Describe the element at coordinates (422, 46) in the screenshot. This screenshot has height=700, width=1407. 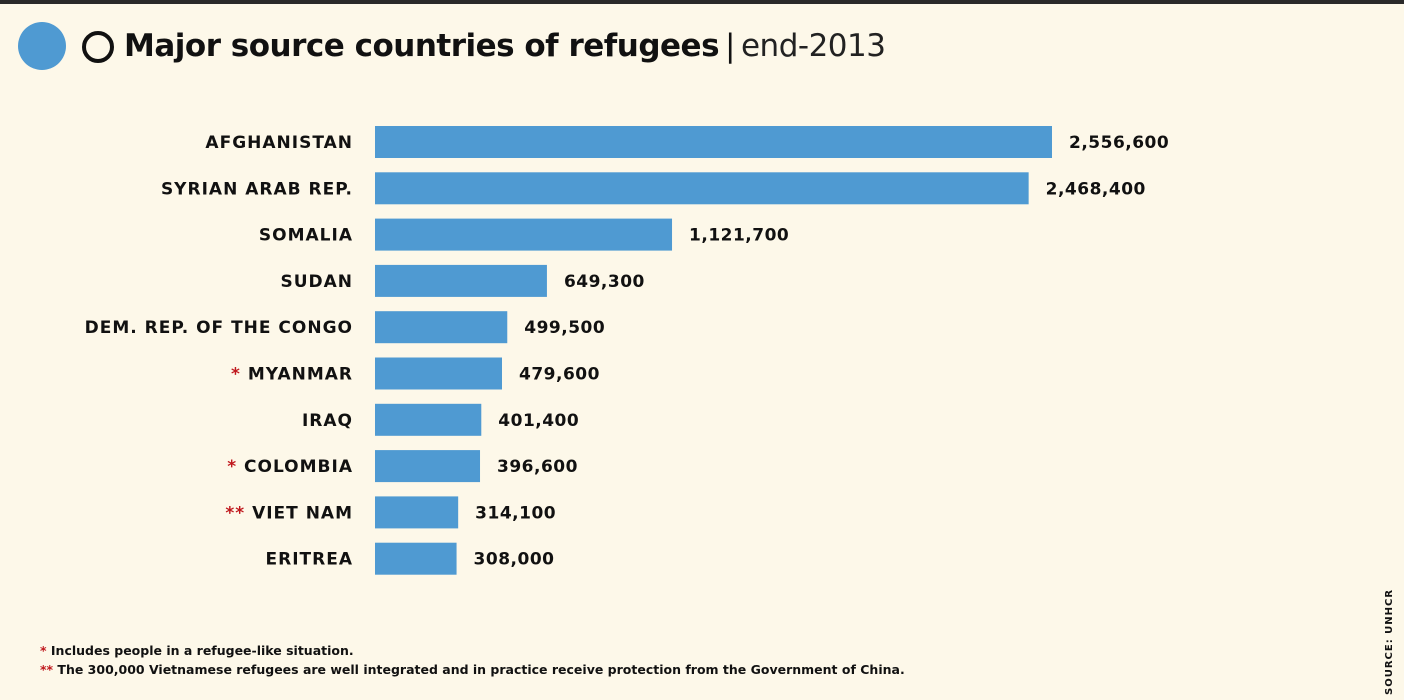
I see `title-main: Major source countries of refugees` at that location.